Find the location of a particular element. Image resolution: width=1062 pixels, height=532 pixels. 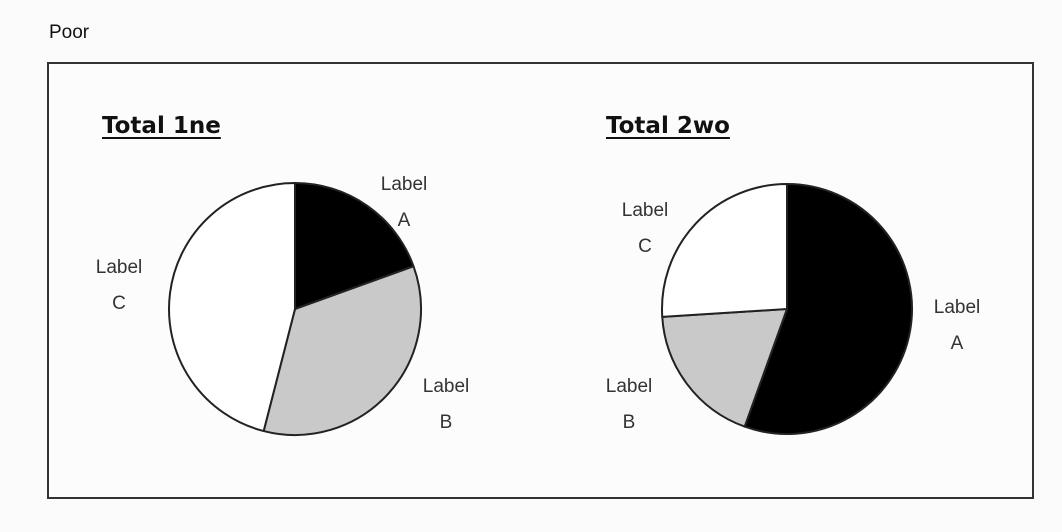

pie-1-slice-label-b is located at coordinates (342, 350).